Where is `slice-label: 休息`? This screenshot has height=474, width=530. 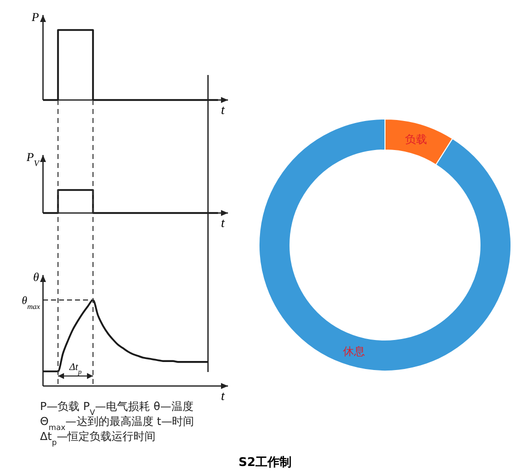
slice-label: 休息 is located at coordinates (354, 351).